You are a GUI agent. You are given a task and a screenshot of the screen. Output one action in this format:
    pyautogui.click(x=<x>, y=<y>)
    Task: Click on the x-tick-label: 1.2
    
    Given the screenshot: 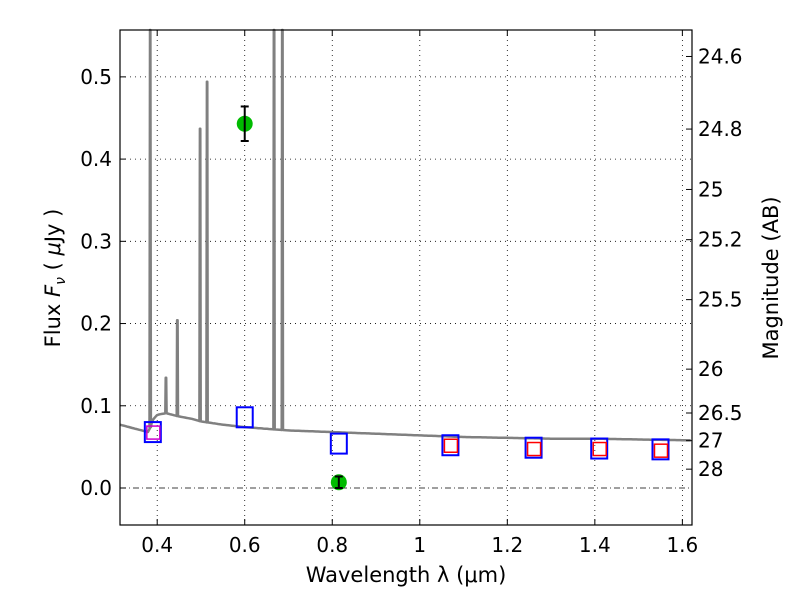 What is the action you would take?
    pyautogui.click(x=507, y=545)
    